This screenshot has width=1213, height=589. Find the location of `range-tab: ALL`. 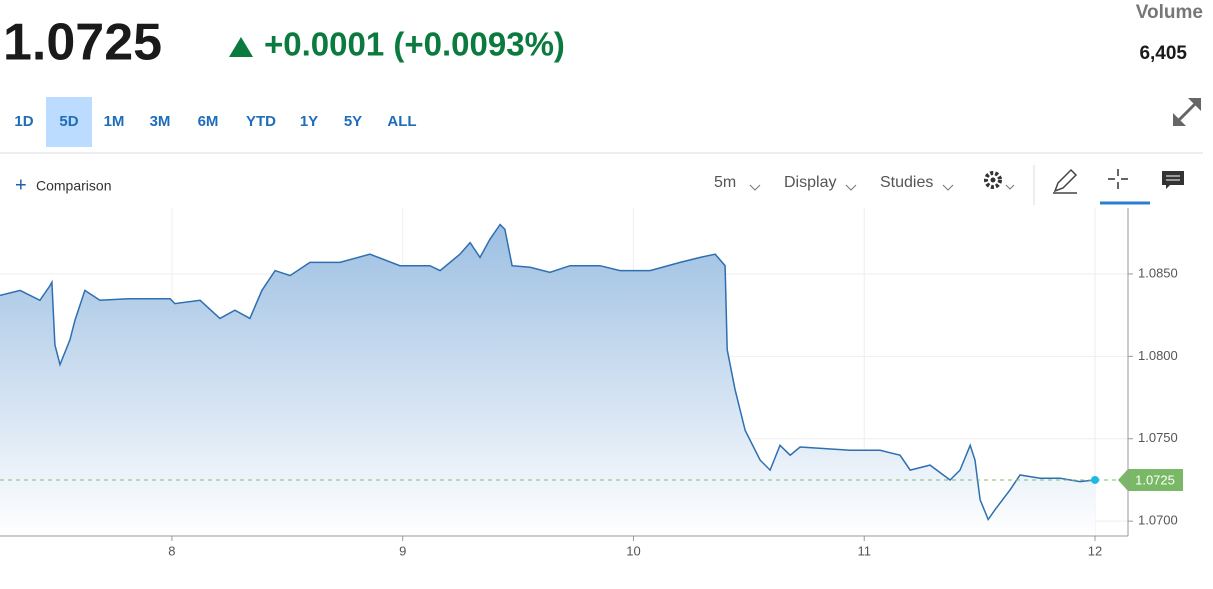

range-tab: ALL is located at coordinates (401, 121).